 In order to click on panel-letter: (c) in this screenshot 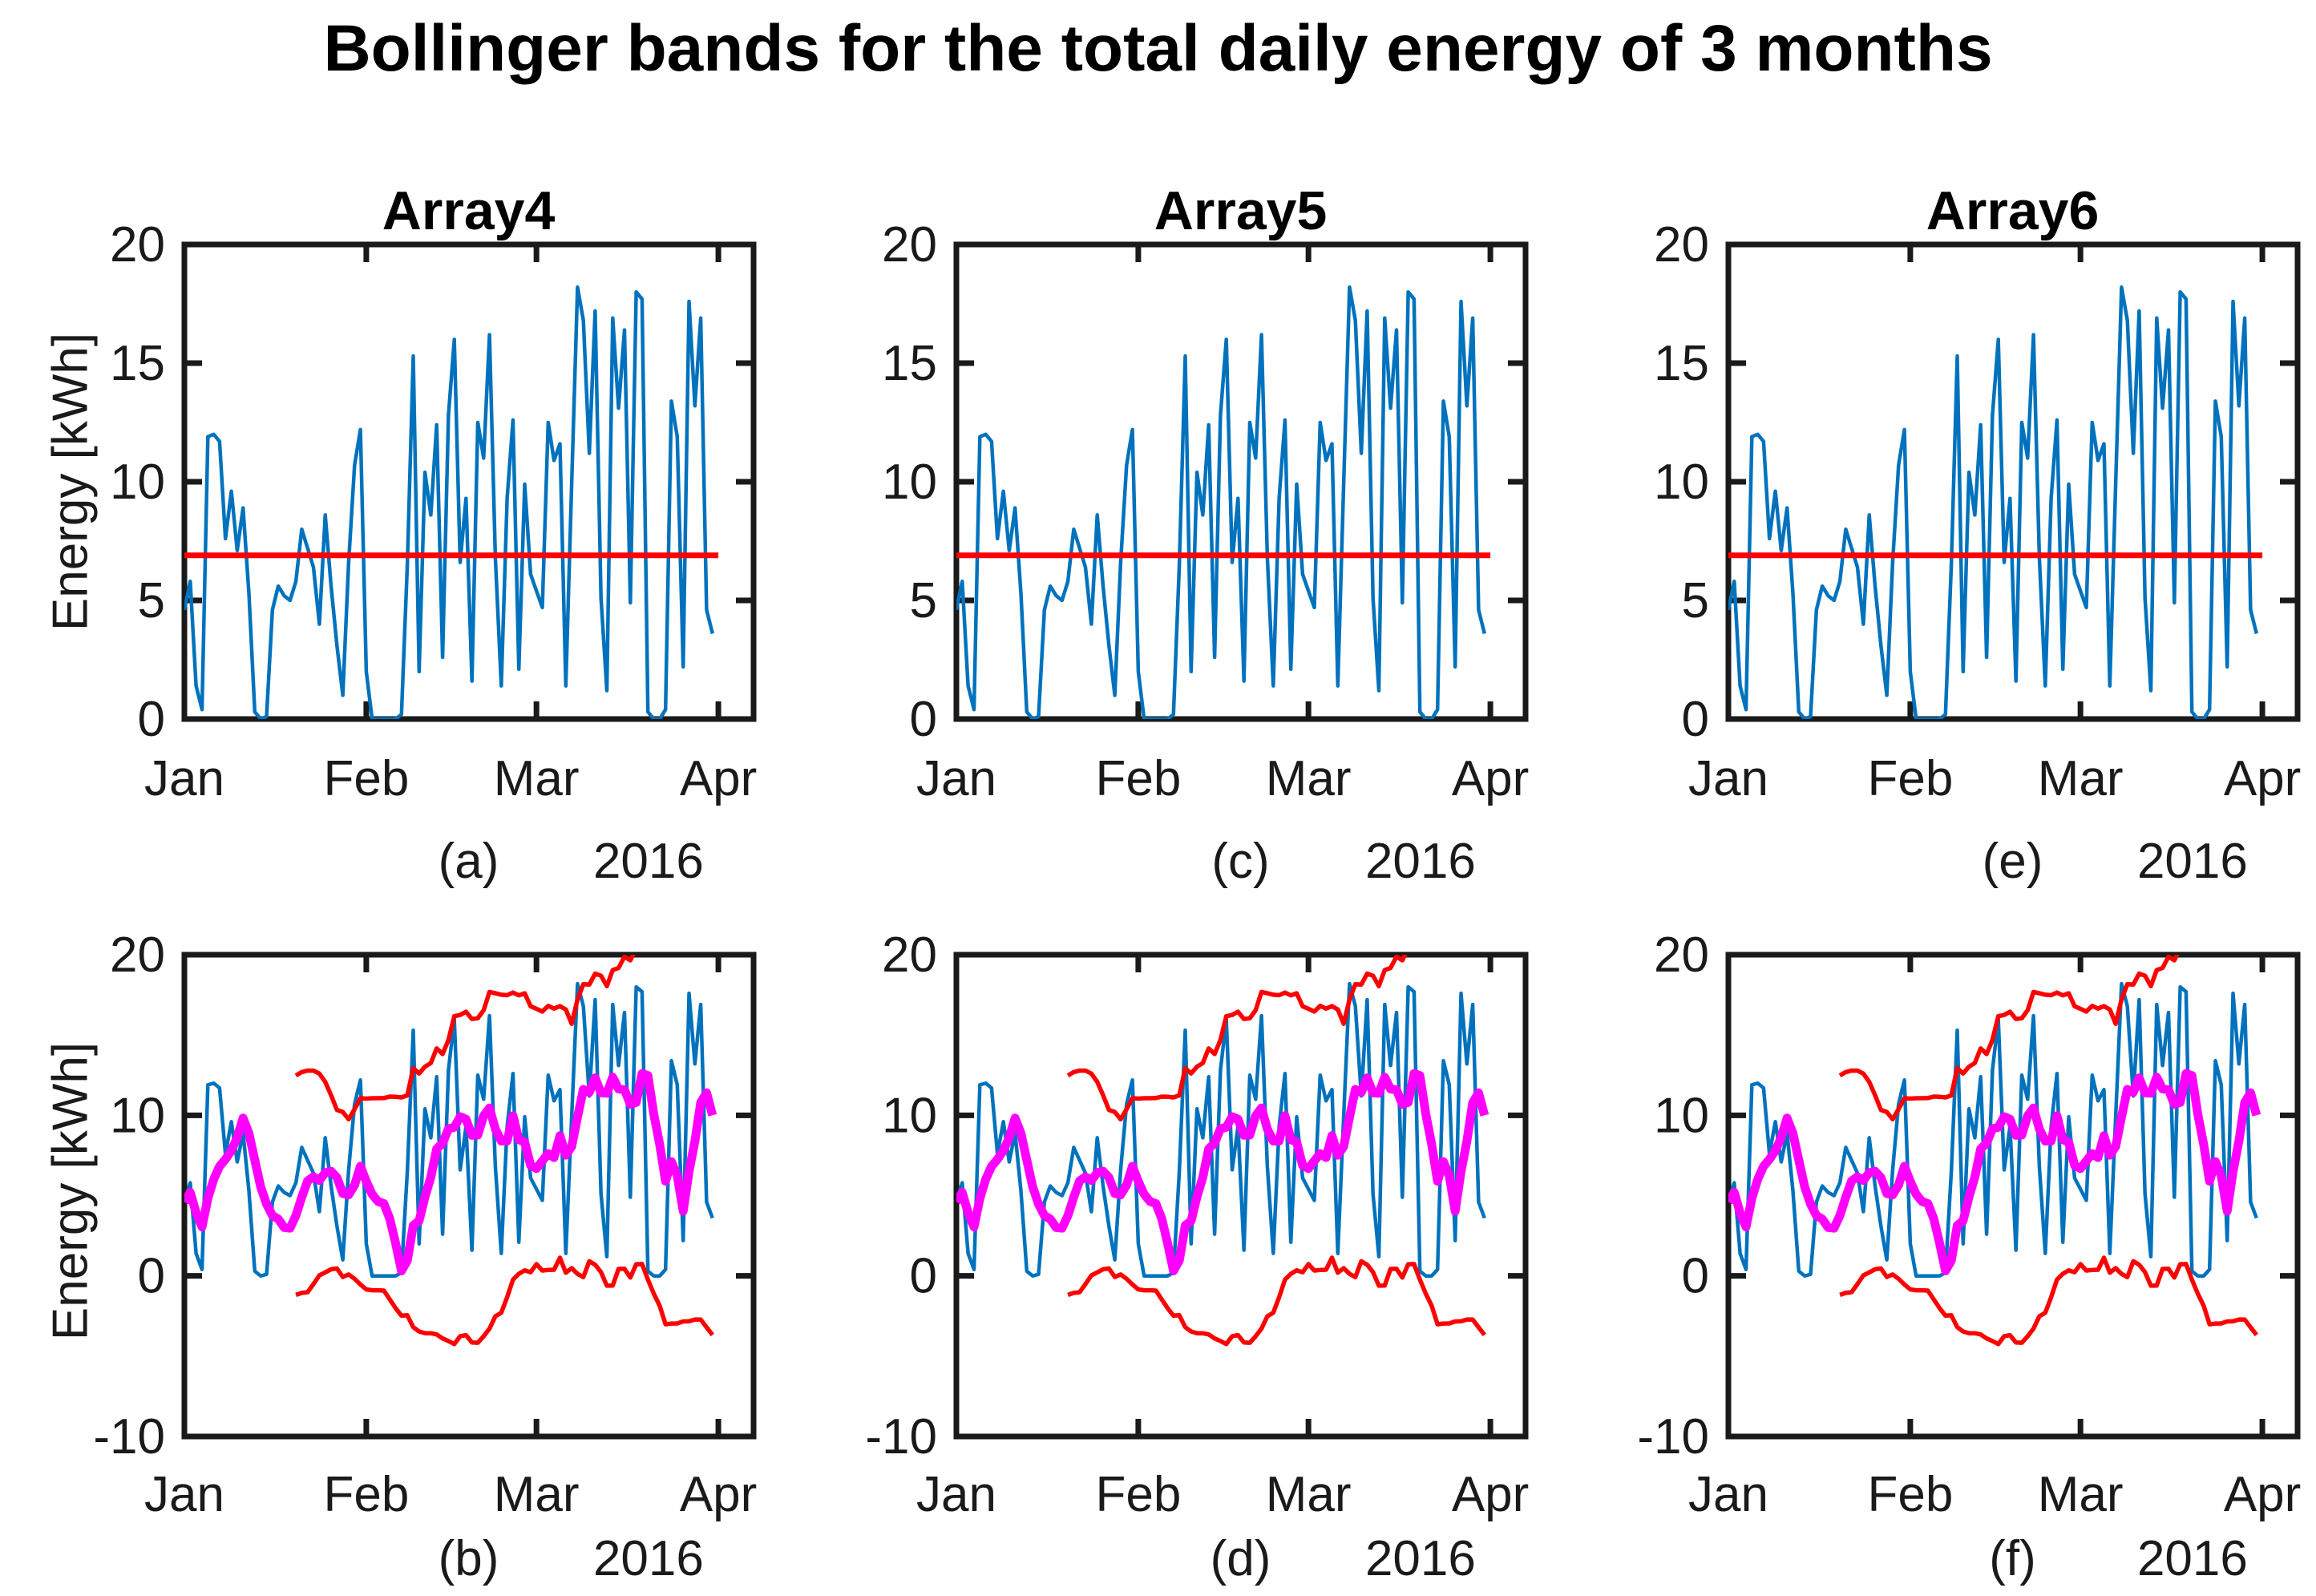, I will do `click(1240, 861)`.